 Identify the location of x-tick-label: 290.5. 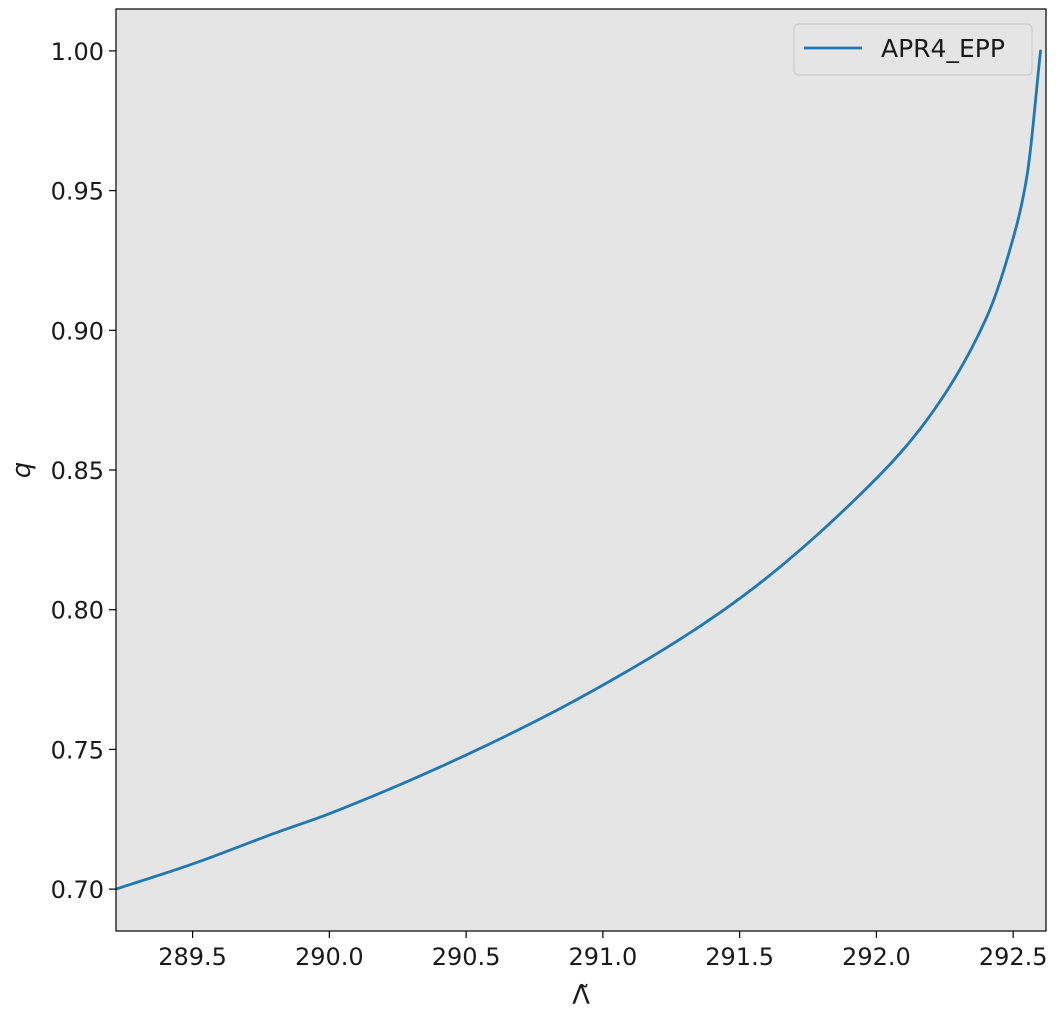
(466, 957).